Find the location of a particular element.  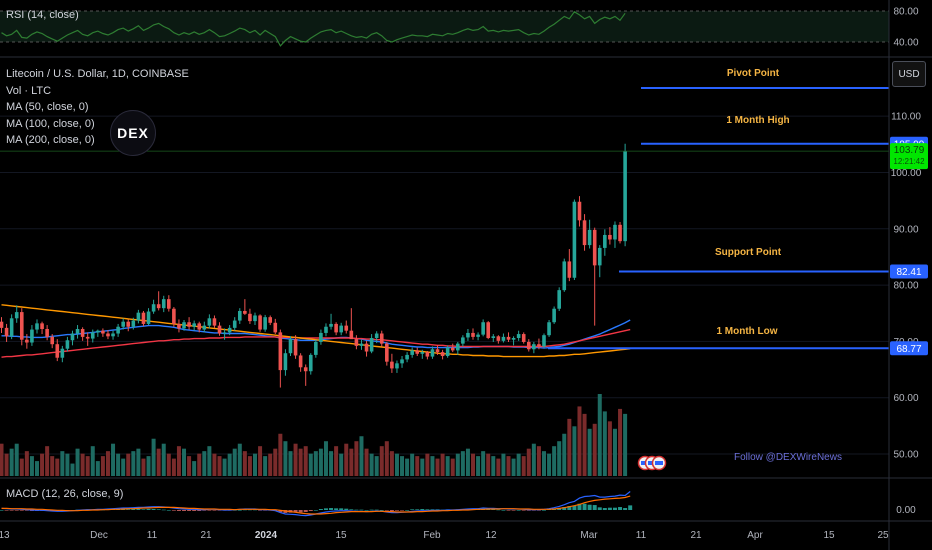

signal-line is located at coordinates (316, 505).